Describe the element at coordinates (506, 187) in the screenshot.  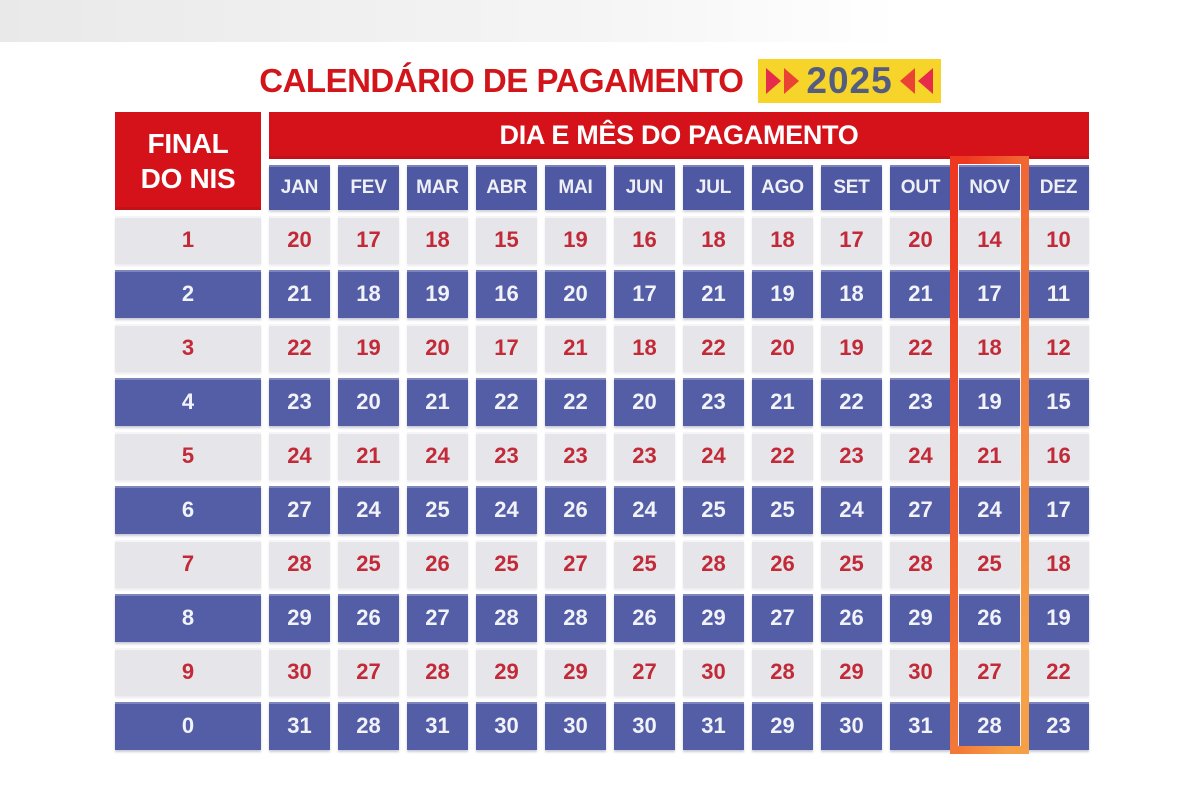
I see `month-header-abr: ABR` at that location.